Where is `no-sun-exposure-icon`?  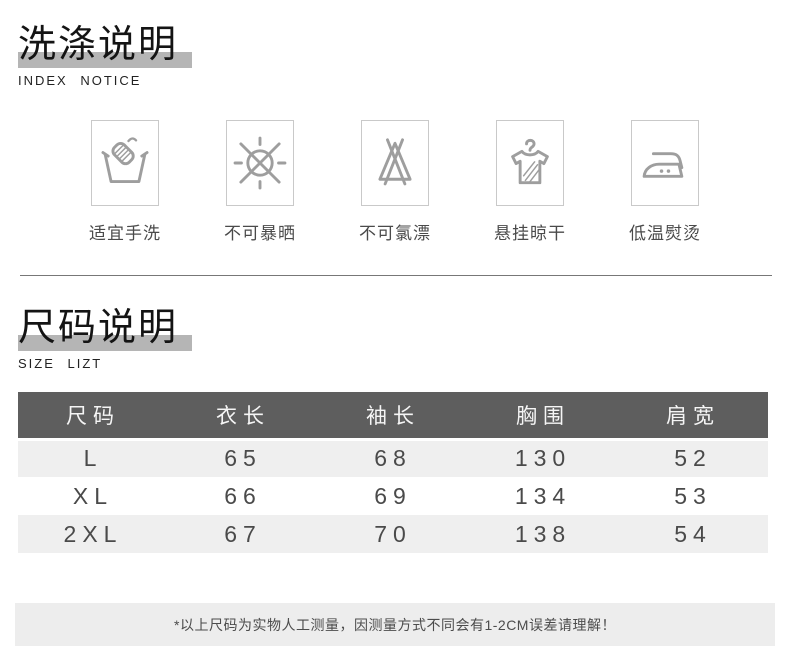
no-sun-exposure-icon is located at coordinates (260, 163).